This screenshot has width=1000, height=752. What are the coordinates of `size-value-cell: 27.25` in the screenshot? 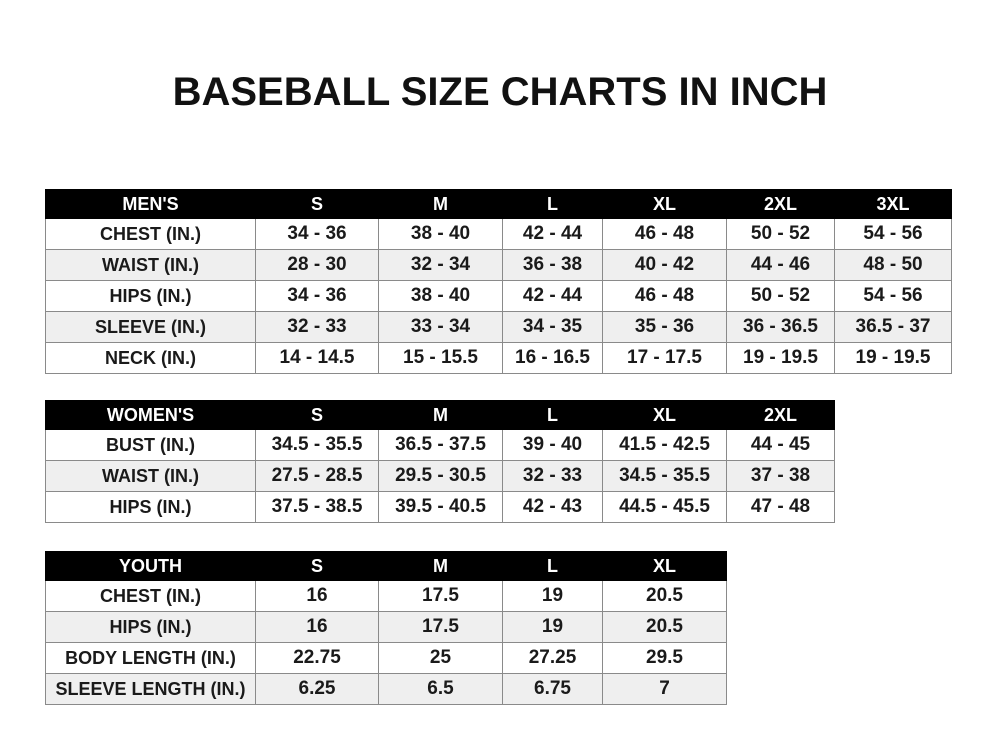 It's located at (552, 658).